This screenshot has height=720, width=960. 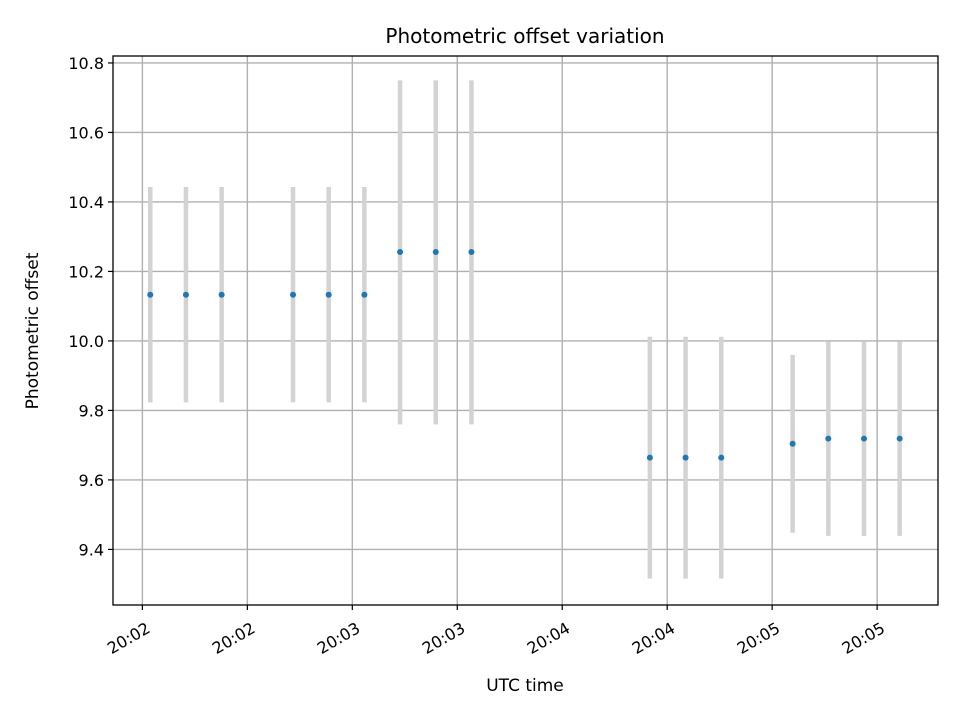 What do you see at coordinates (86, 202) in the screenshot?
I see `y-tick-label: 10.4` at bounding box center [86, 202].